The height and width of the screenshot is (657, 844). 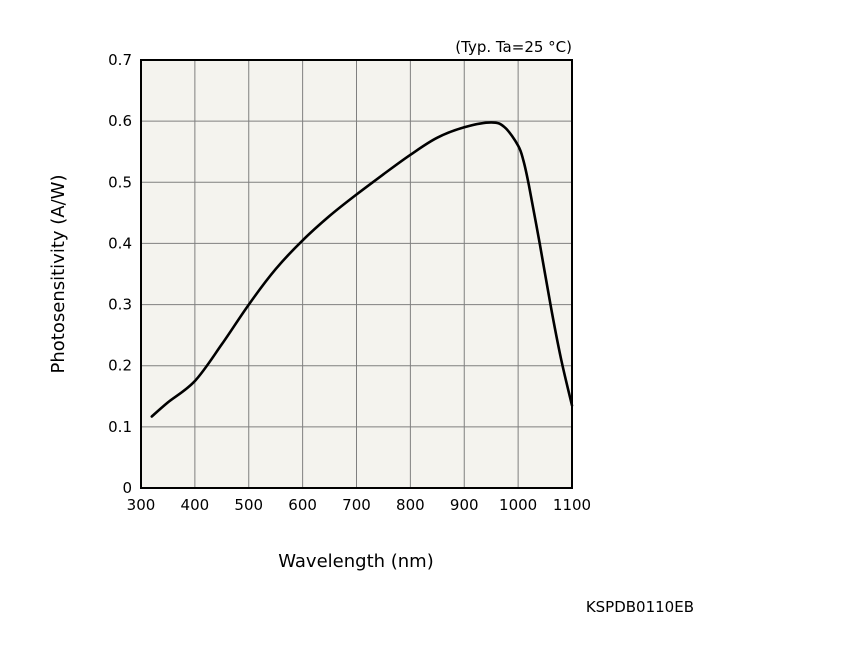 I want to click on y-tick-label: 0.7, so click(x=120, y=60).